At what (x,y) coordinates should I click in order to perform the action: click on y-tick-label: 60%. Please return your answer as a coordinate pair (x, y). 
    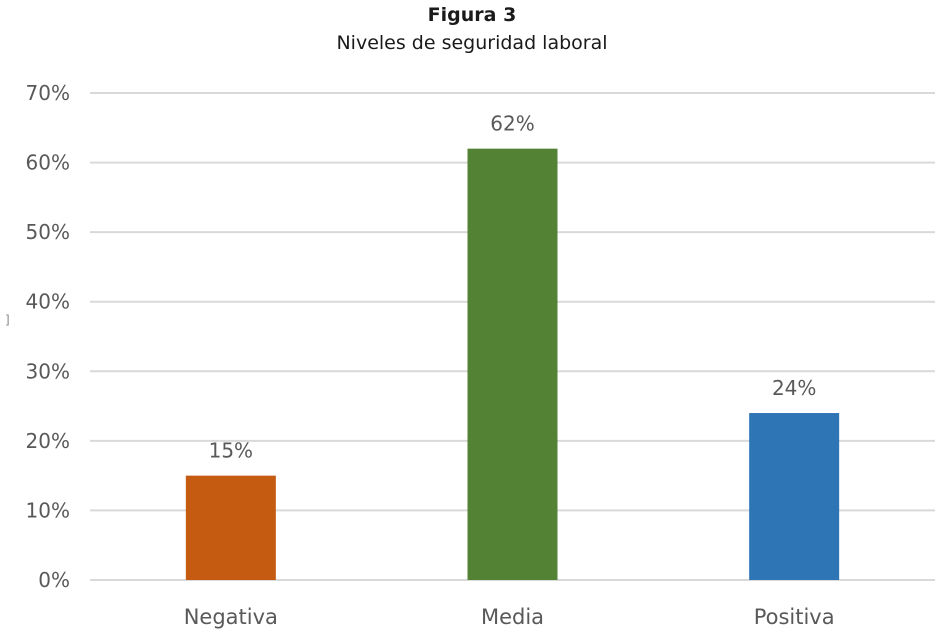
    Looking at the image, I should click on (48, 163).